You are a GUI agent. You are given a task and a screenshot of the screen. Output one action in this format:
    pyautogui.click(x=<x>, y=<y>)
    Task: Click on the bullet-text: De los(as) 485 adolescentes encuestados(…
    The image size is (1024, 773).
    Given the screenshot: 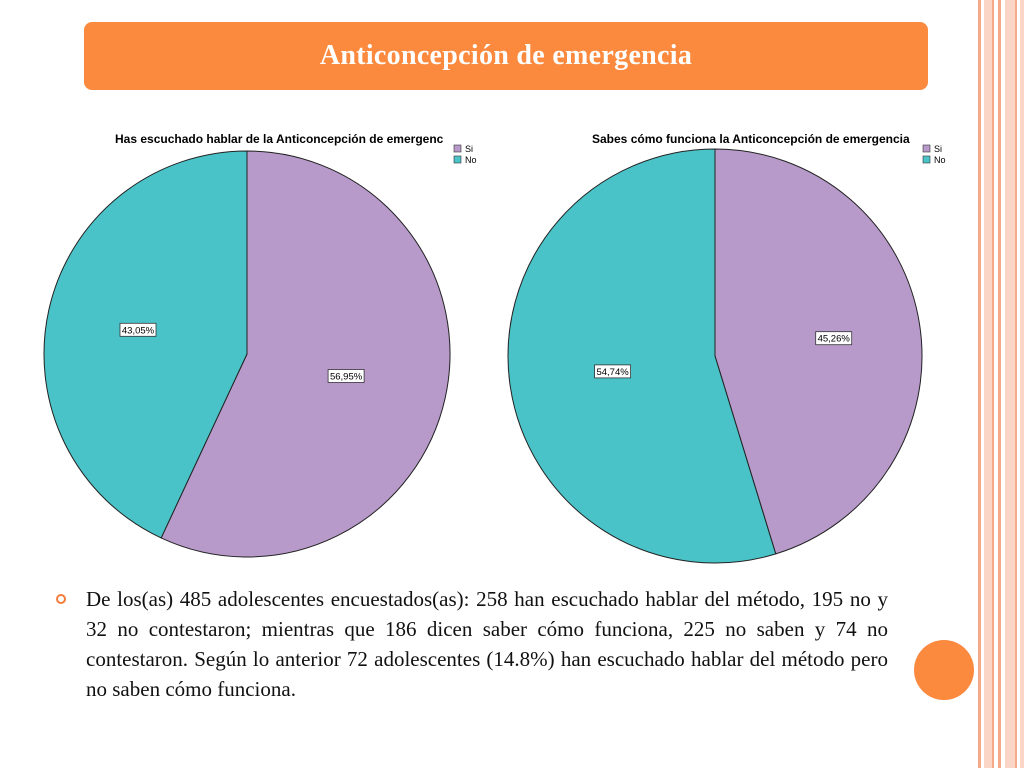 What is the action you would take?
    pyautogui.click(x=487, y=644)
    